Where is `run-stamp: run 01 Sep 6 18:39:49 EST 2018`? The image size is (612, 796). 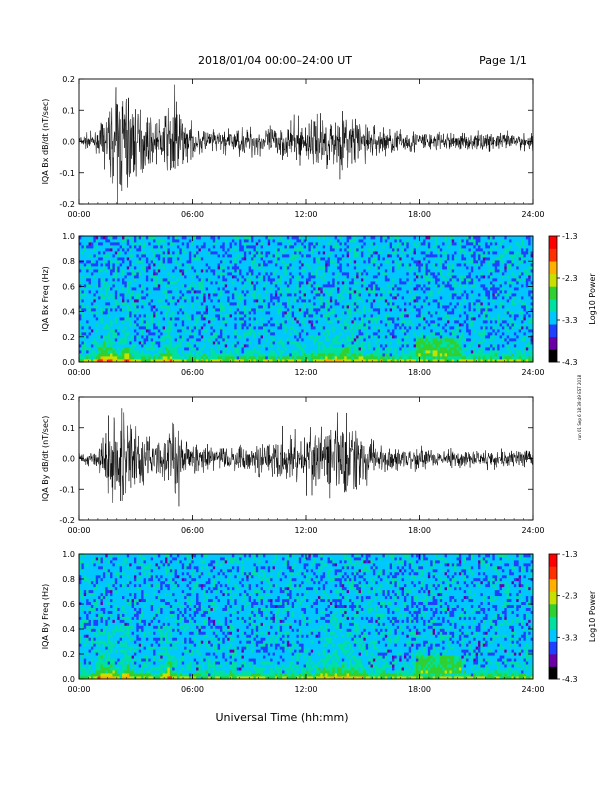 run-stamp: run 01 Sep 6 18:39:49 EST 2018 is located at coordinates (579, 407).